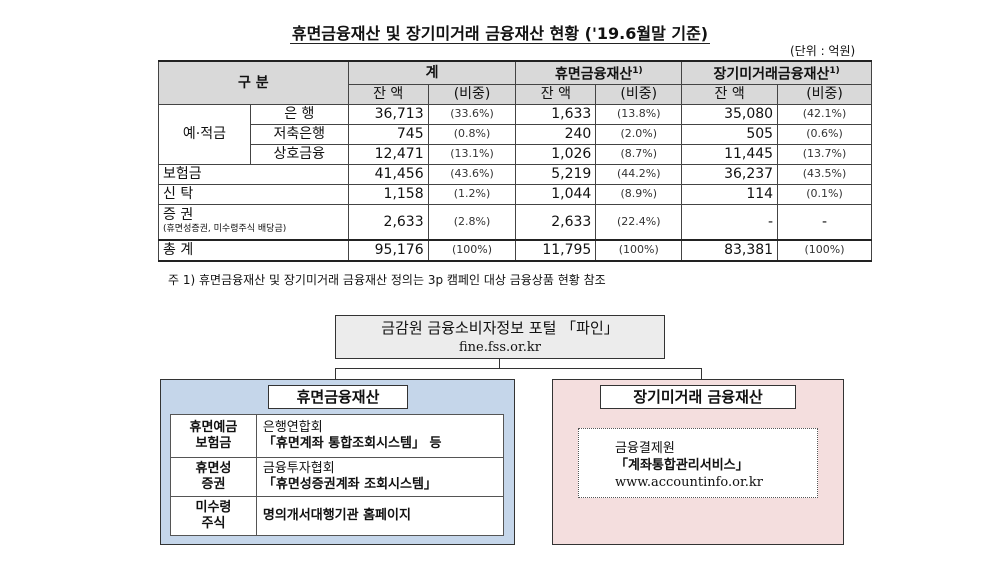  I want to click on table-row: 신 탁 1,158 (1.2%) 1,044 (8.9%) 114 (0.1%), so click(515, 194).